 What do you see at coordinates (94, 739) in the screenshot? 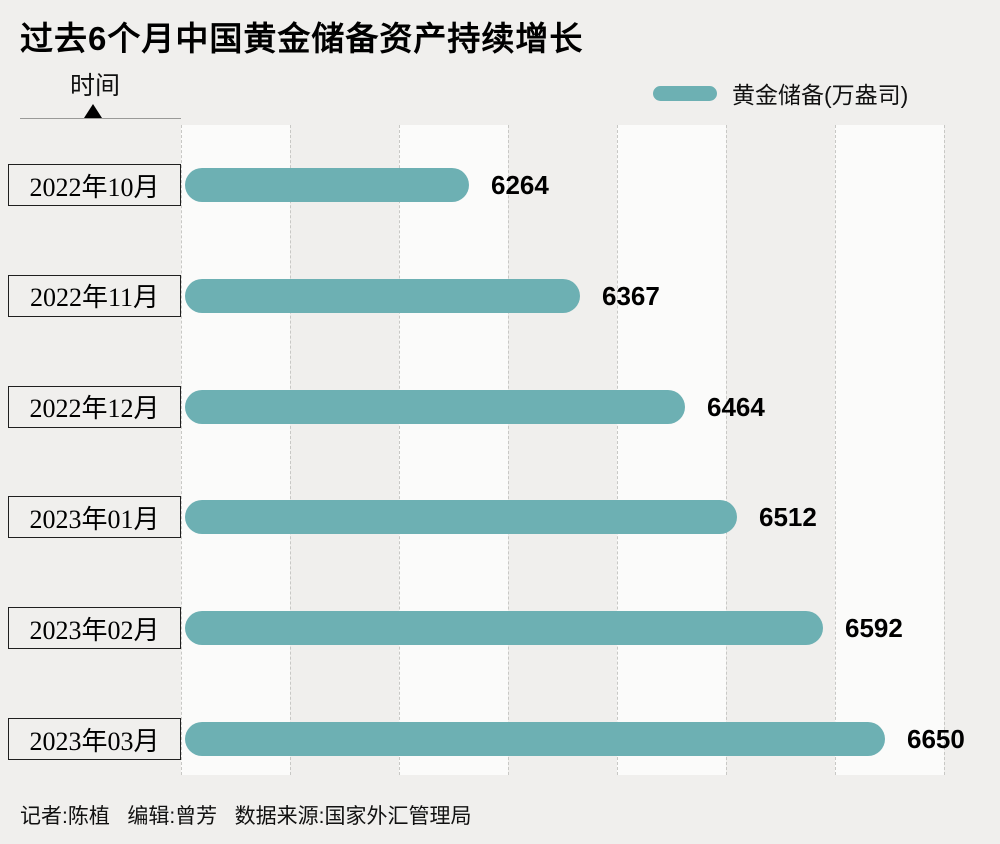
I see `category-label: 2023年03月` at bounding box center [94, 739].